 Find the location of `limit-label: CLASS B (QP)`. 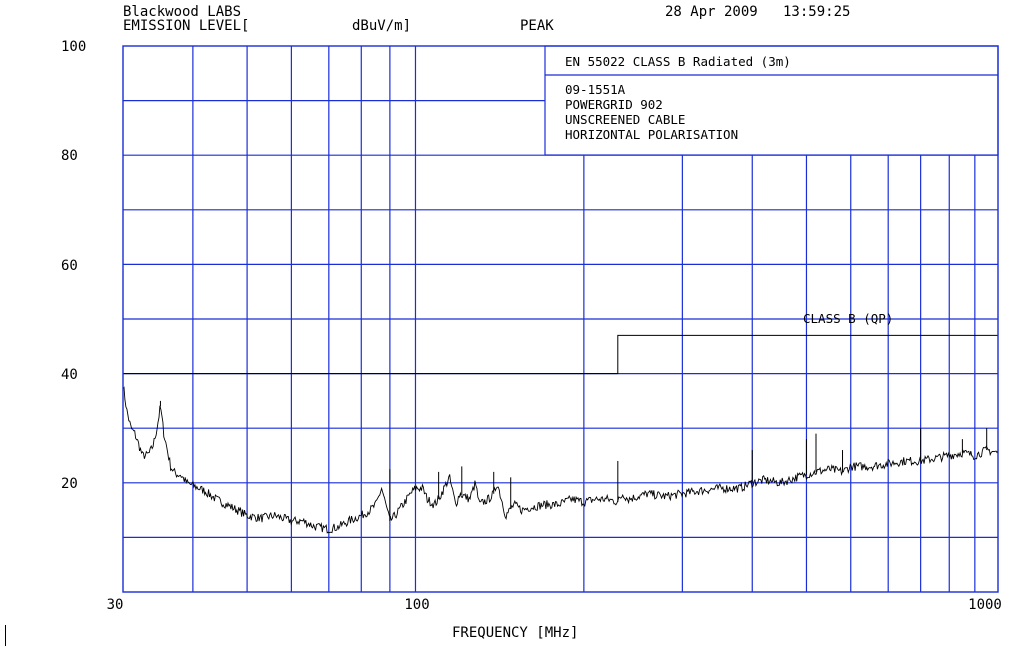

limit-label: CLASS B (QP) is located at coordinates (848, 318).